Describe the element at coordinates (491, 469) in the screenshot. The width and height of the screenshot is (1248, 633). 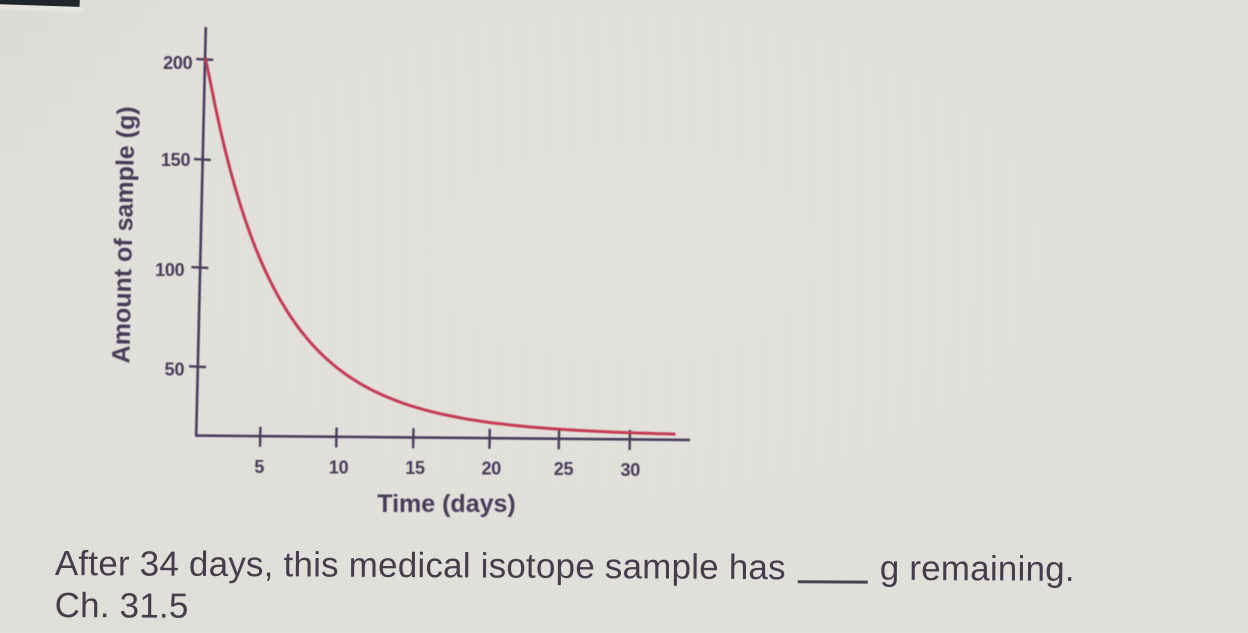
I see `svg-text: 20` at that location.